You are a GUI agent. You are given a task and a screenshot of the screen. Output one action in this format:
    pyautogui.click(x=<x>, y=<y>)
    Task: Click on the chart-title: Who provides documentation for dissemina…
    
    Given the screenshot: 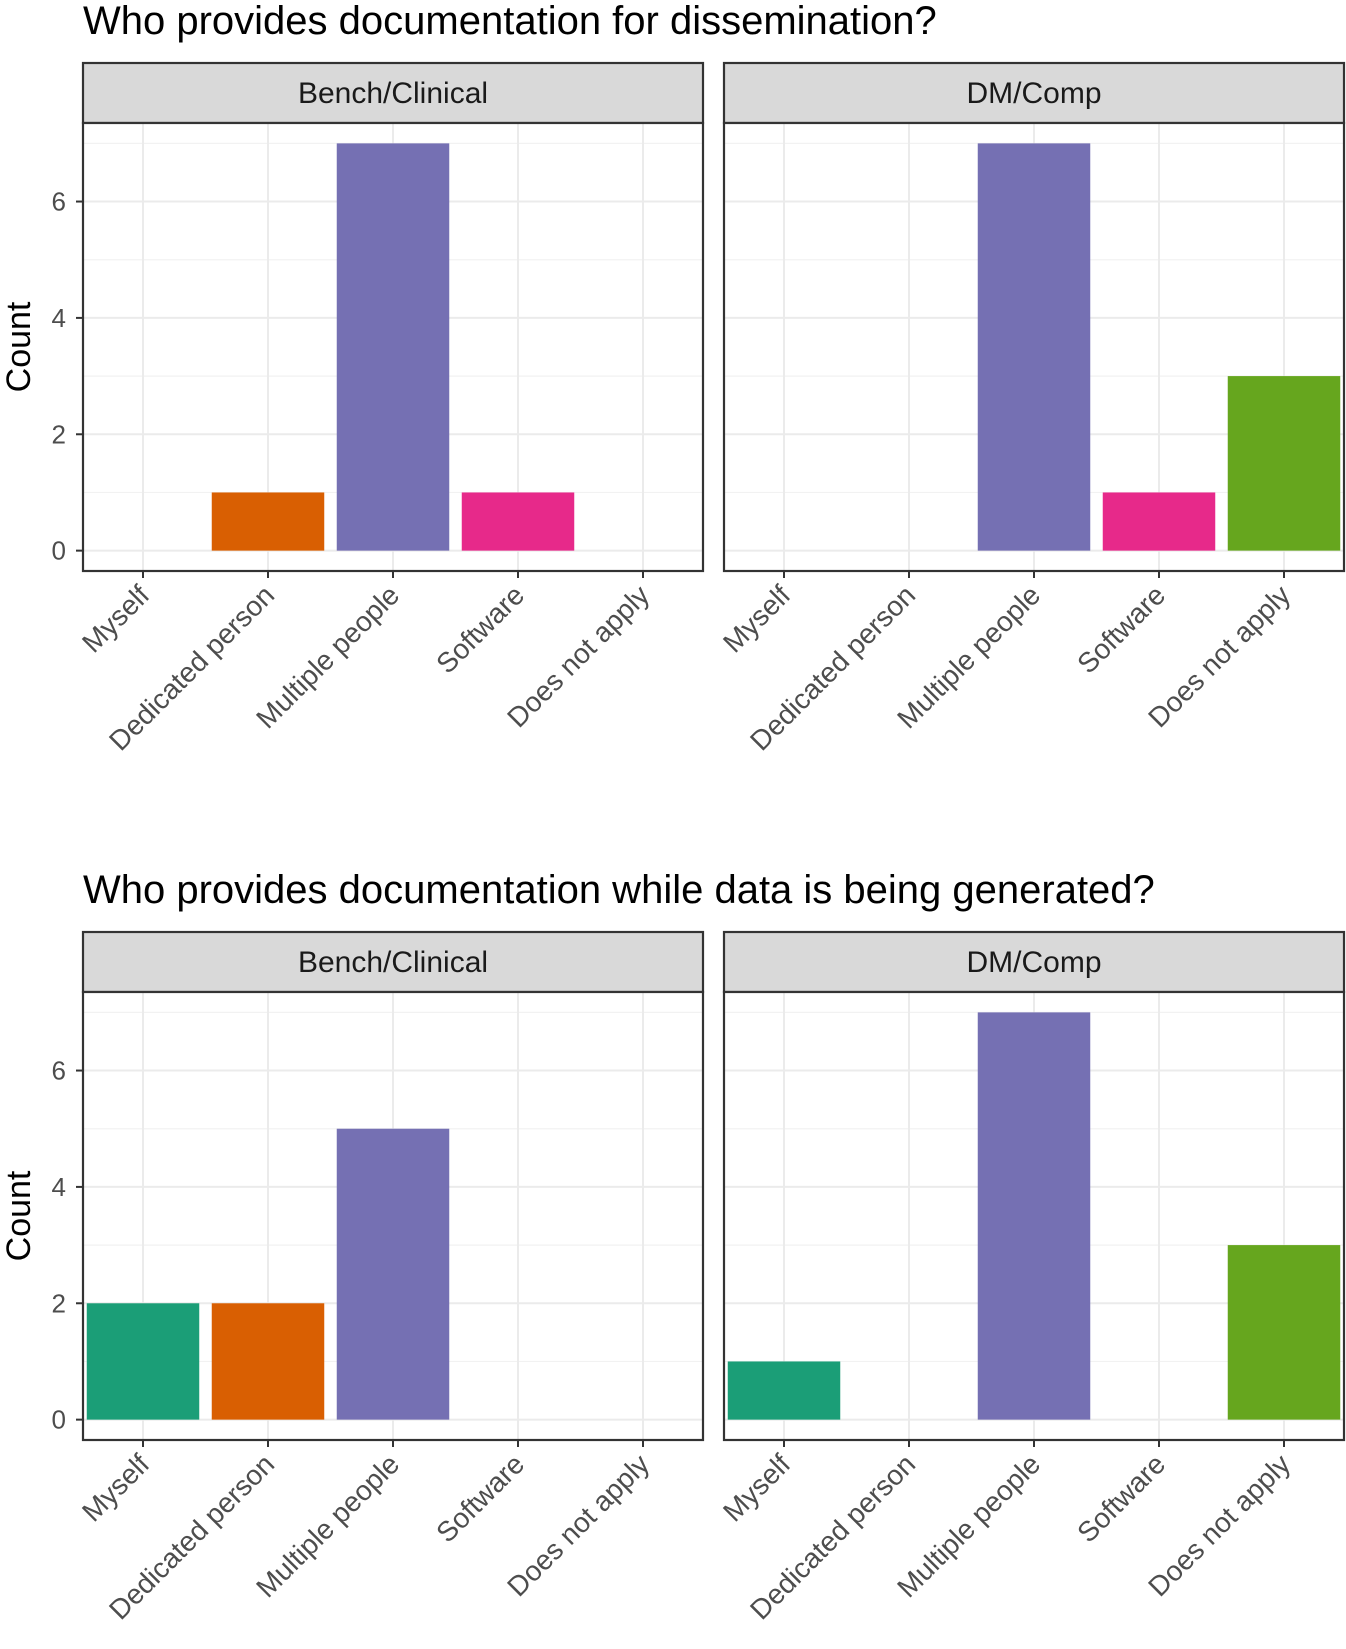 What is the action you would take?
    pyautogui.click(x=510, y=21)
    